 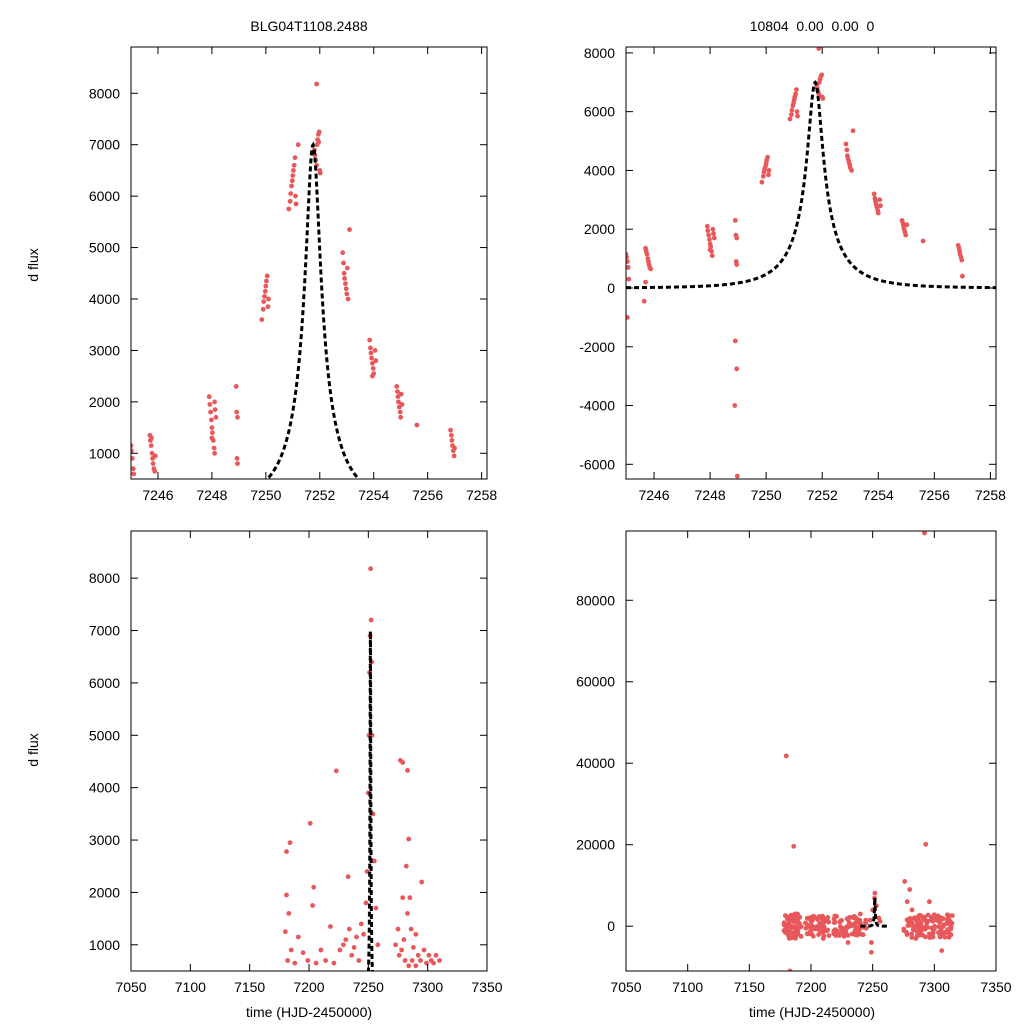 I want to click on y-tick-label: -4000, so click(x=597, y=406).